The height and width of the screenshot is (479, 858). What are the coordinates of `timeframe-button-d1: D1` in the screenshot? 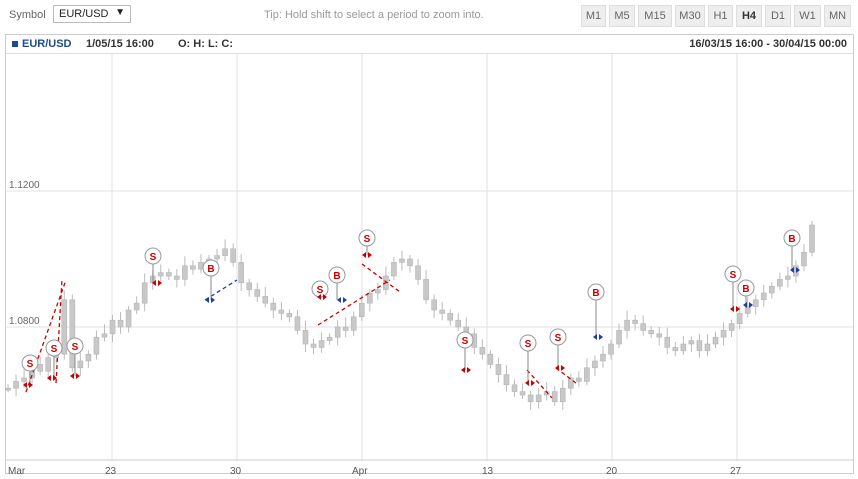 It's located at (778, 16).